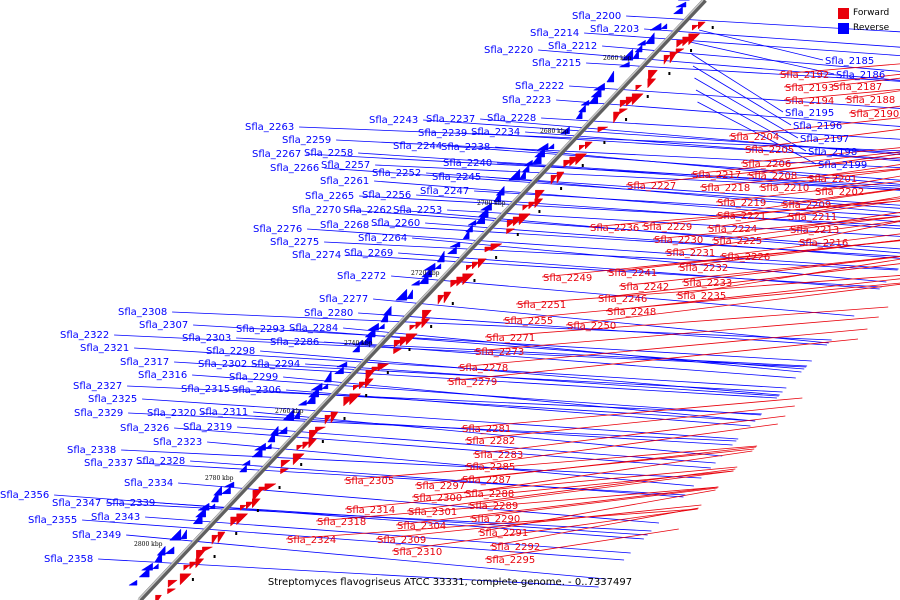  What do you see at coordinates (806, 205) in the screenshot?
I see `forward-gene-label: Sfla_2209` at bounding box center [806, 205].